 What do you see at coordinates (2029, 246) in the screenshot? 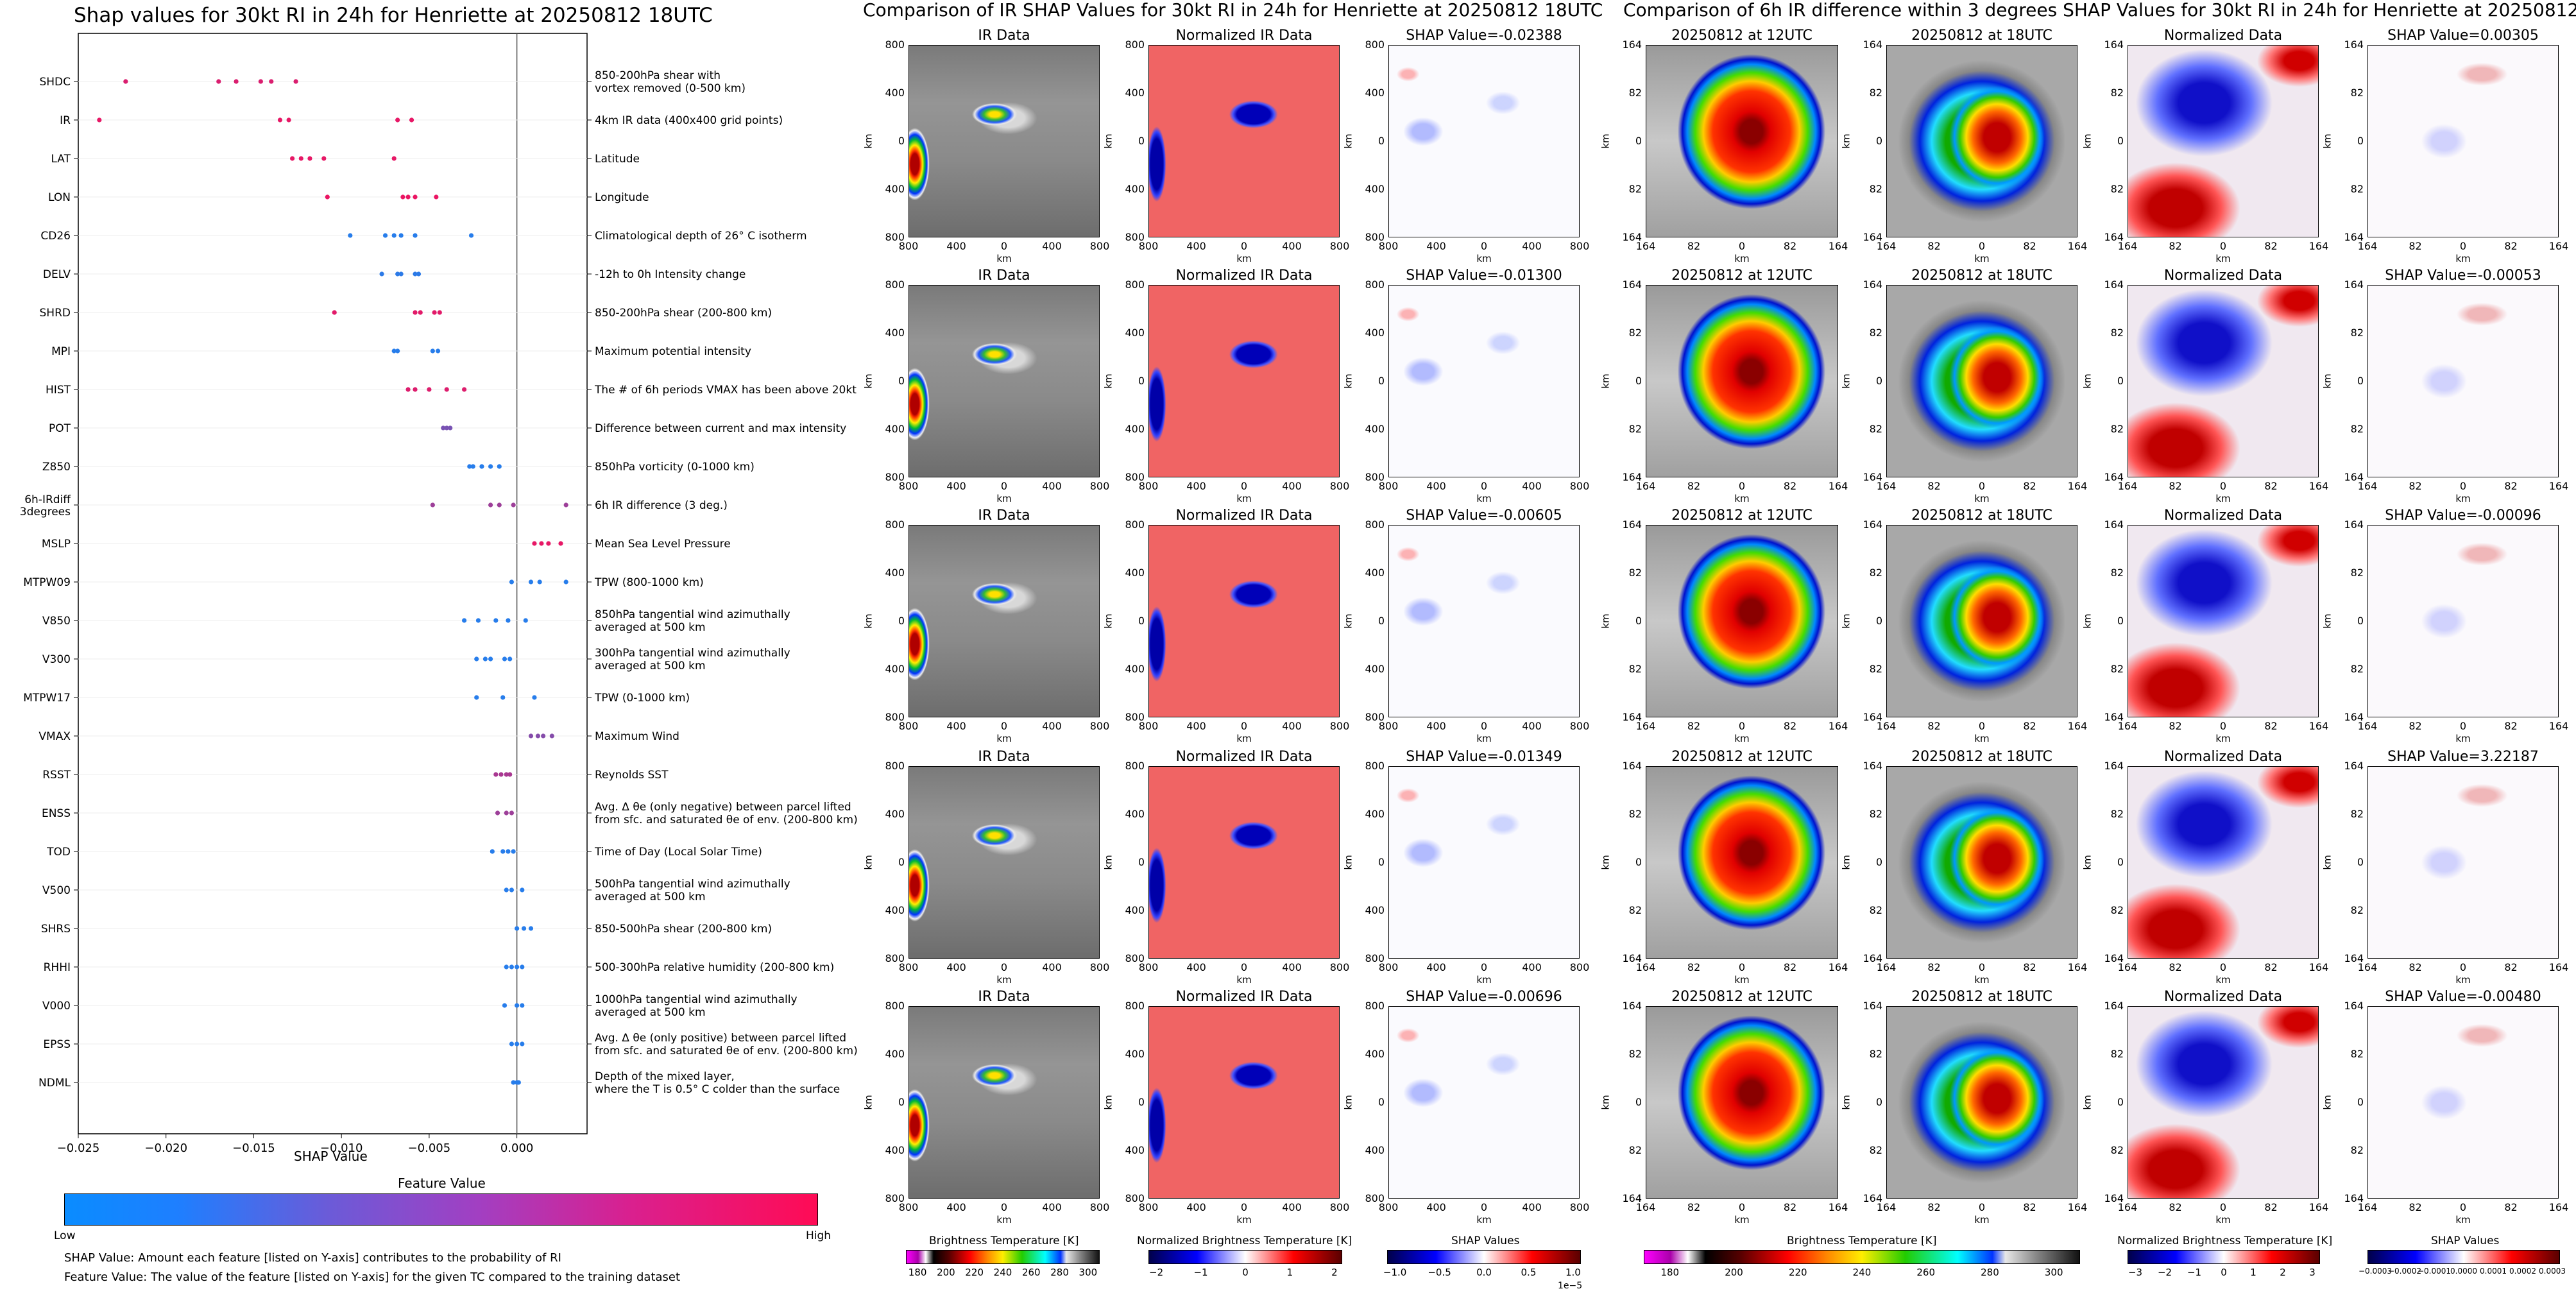
I see `ir18-panel-x-tick-label: 82` at bounding box center [2029, 246].